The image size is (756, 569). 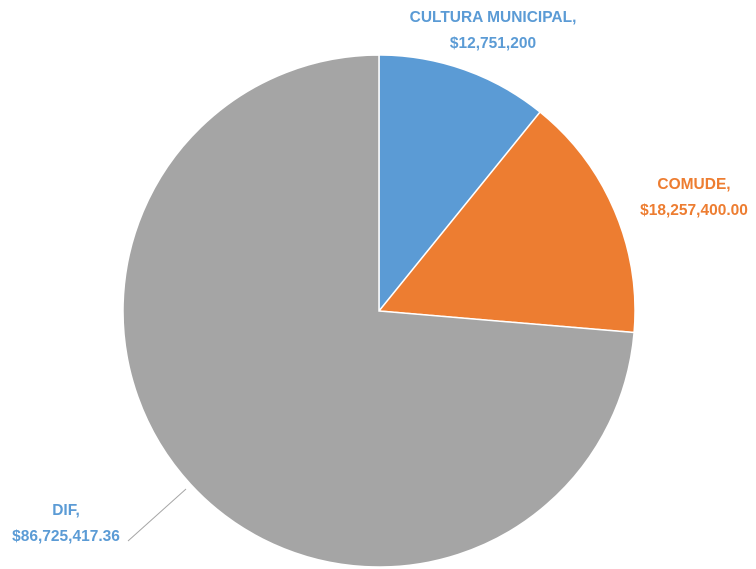 I want to click on data-label-value-dif: $86,725,417.36, so click(x=66, y=536).